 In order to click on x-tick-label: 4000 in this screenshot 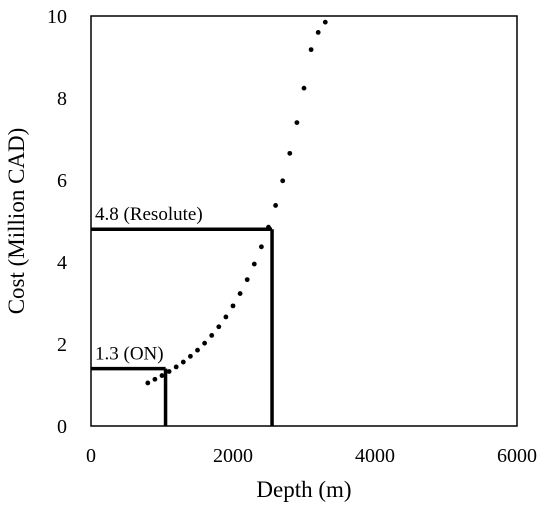, I will do `click(375, 456)`.